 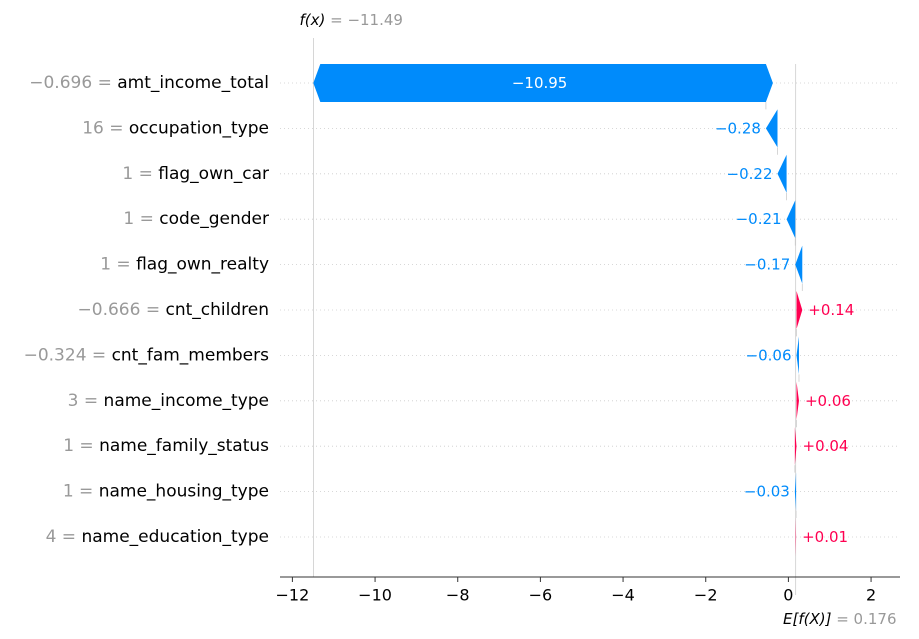 I want to click on x-tick-label: −10, so click(x=375, y=595).